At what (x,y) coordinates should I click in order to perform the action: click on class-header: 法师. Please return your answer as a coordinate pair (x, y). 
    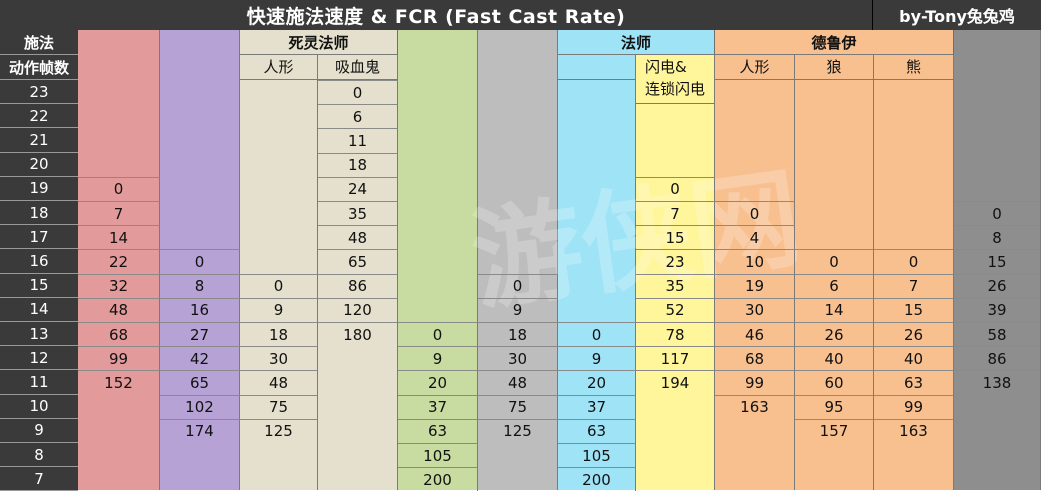
    Looking at the image, I should click on (636, 42).